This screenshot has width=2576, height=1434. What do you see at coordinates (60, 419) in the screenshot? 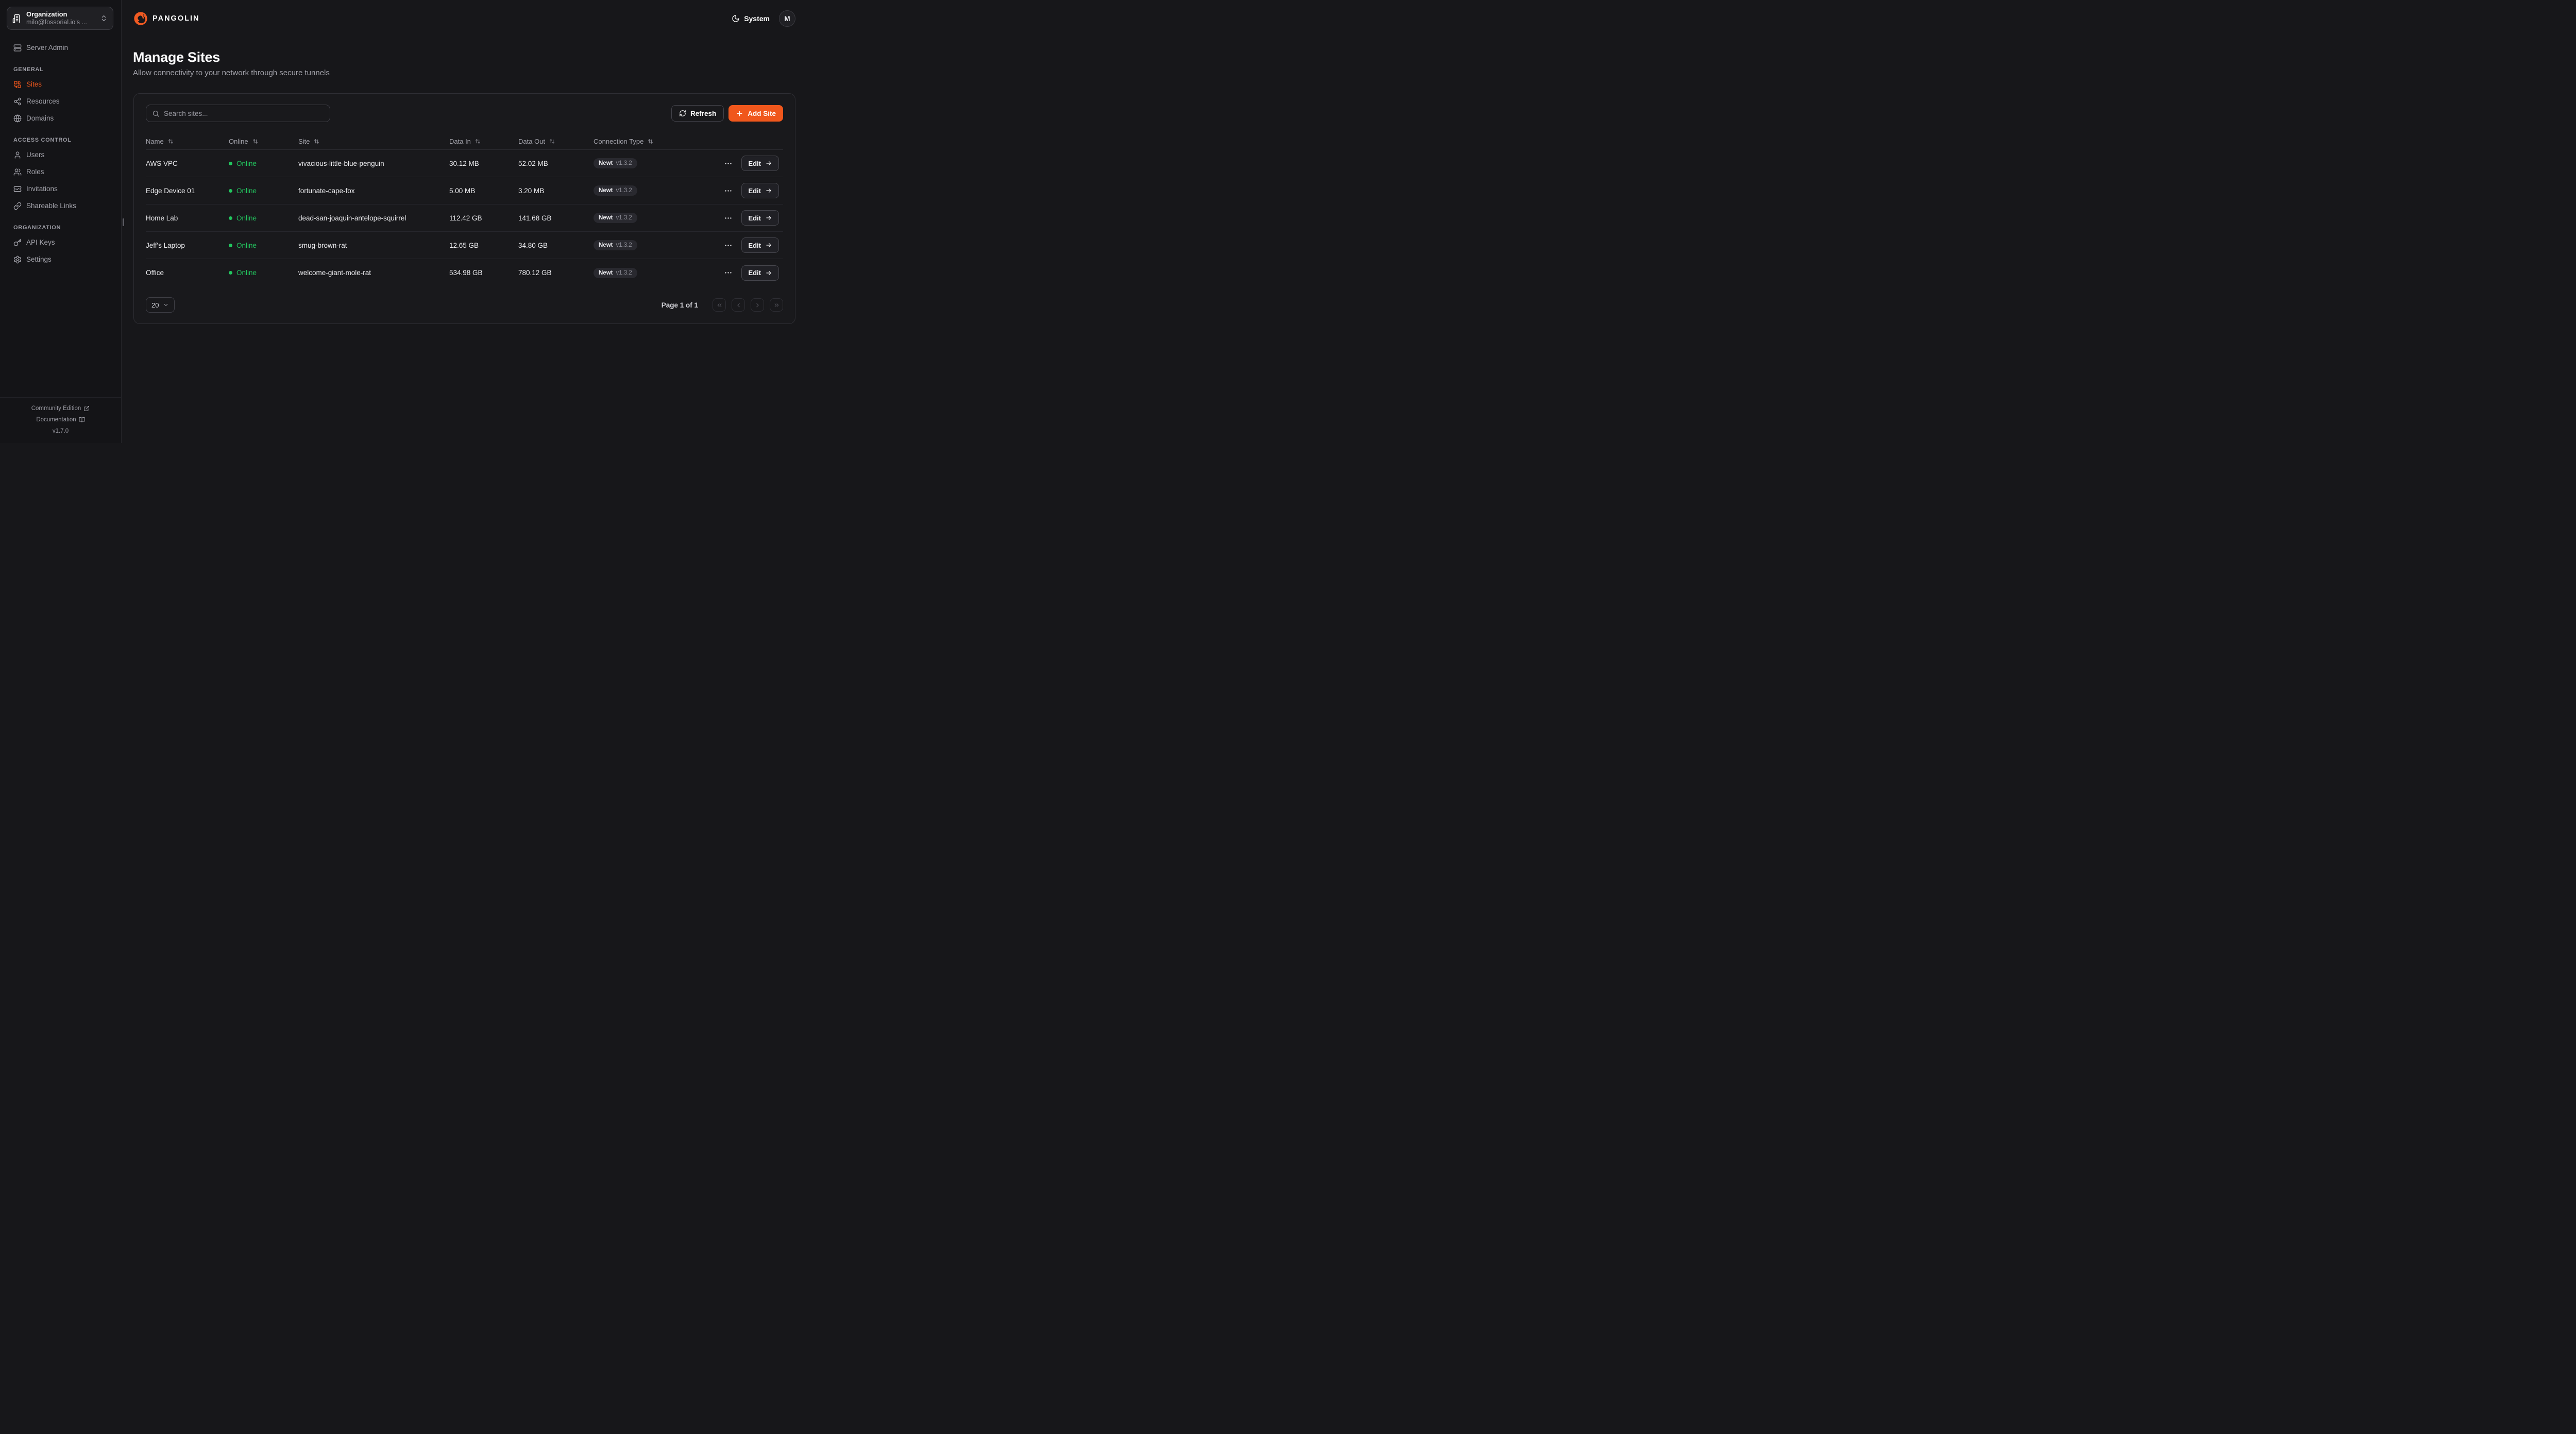
I see `documentation-link: Documentation` at bounding box center [60, 419].